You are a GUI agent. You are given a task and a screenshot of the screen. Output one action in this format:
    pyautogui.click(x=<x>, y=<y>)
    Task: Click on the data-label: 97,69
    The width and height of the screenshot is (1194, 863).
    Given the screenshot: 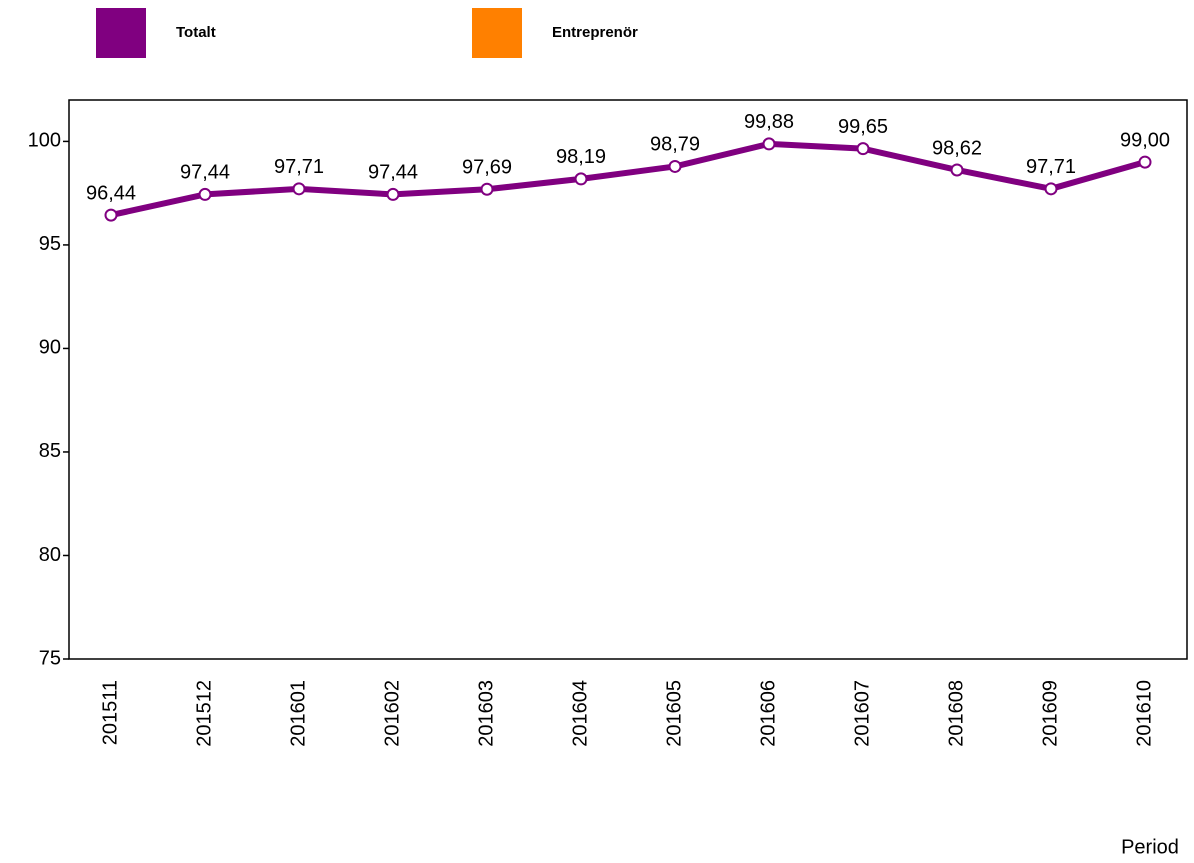 What is the action you would take?
    pyautogui.click(x=487, y=168)
    